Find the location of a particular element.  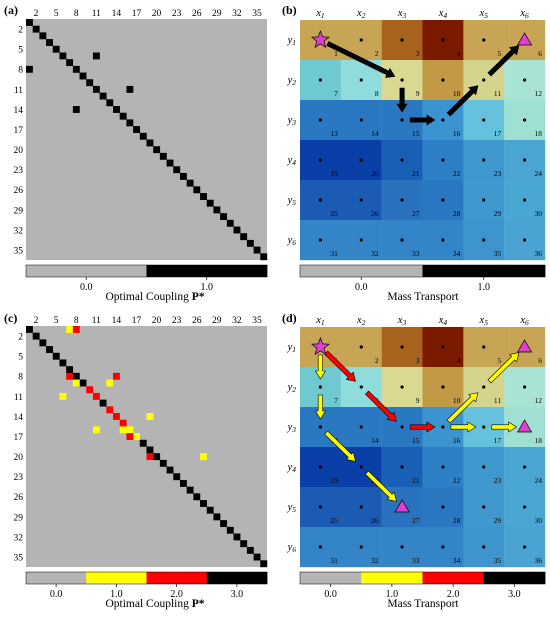

cell-number: 8 is located at coordinates (377, 93).